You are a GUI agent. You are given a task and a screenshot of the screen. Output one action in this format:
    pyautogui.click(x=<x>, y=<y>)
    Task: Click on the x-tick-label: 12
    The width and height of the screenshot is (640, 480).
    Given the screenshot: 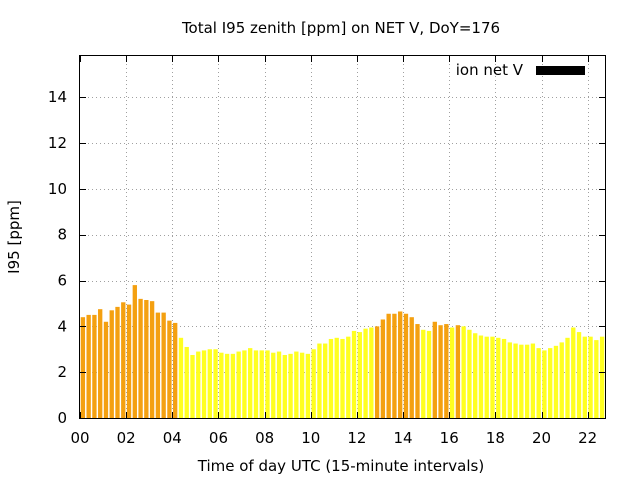 What is the action you would take?
    pyautogui.click(x=356, y=438)
    